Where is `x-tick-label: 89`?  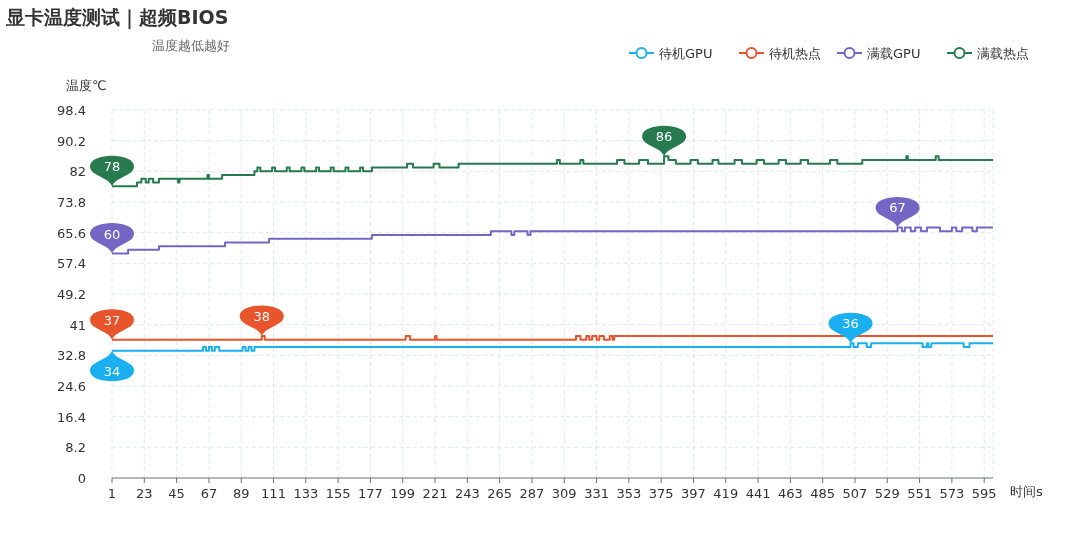
x-tick-label: 89 is located at coordinates (241, 493).